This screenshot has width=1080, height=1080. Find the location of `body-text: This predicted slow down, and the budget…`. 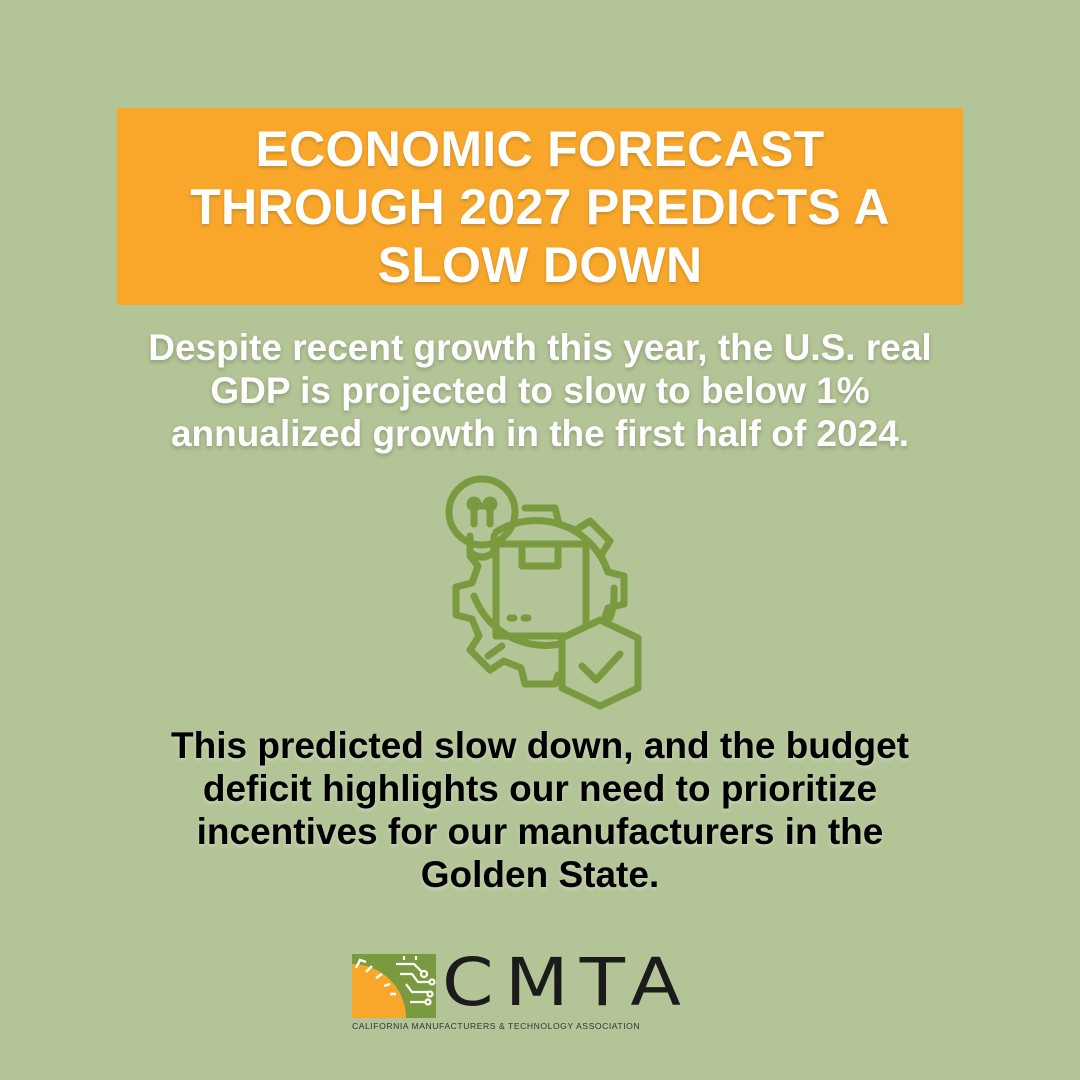

body-text: This predicted slow down, and the budget… is located at coordinates (540, 810).